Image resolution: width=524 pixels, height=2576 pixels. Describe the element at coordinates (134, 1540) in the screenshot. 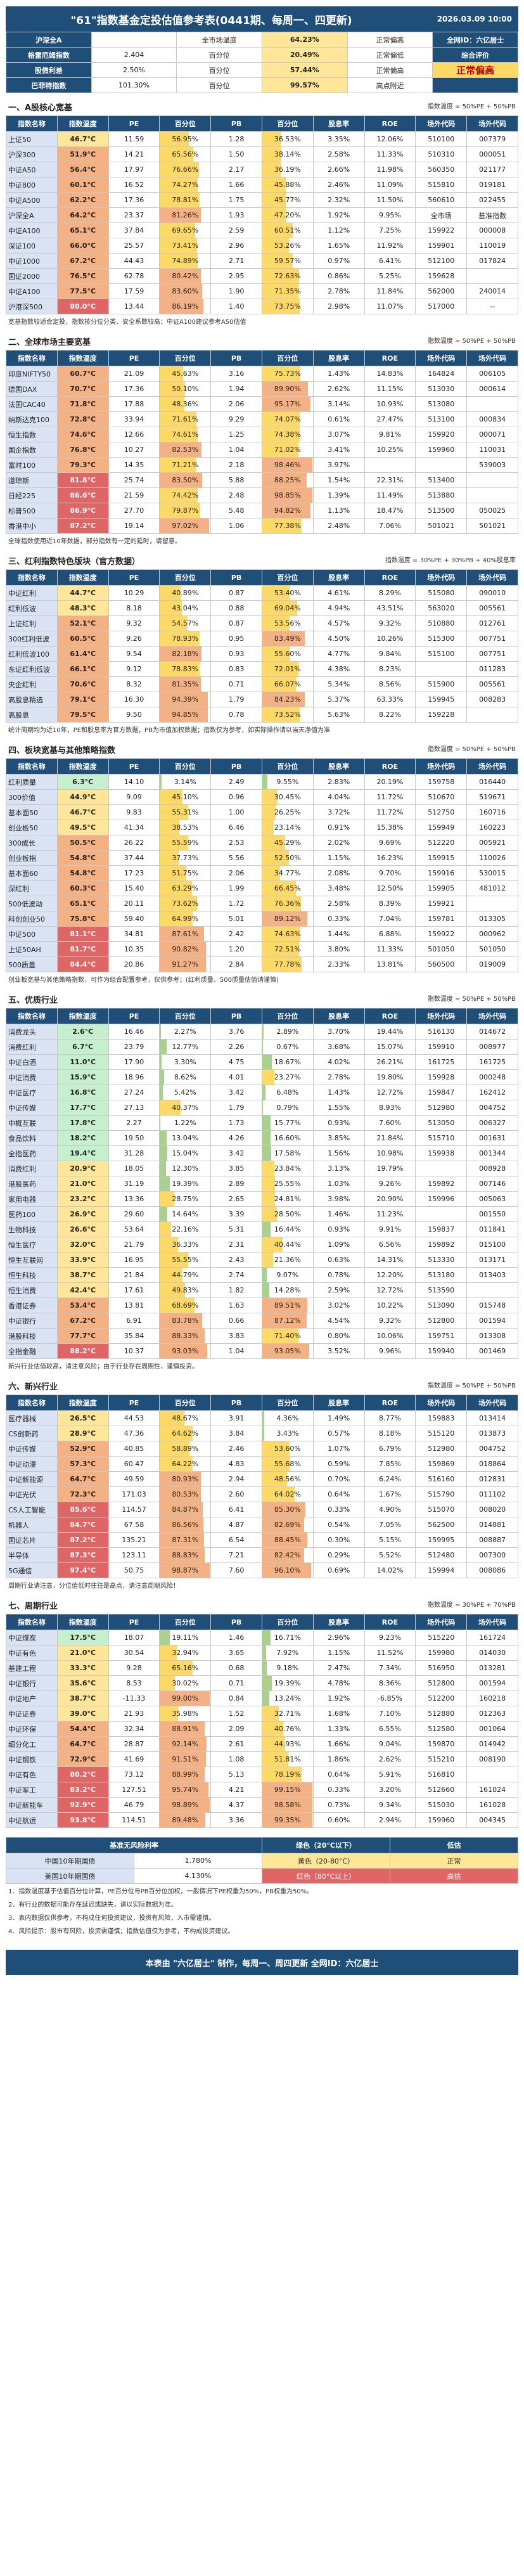

I see `cell-value: 135.21` at that location.